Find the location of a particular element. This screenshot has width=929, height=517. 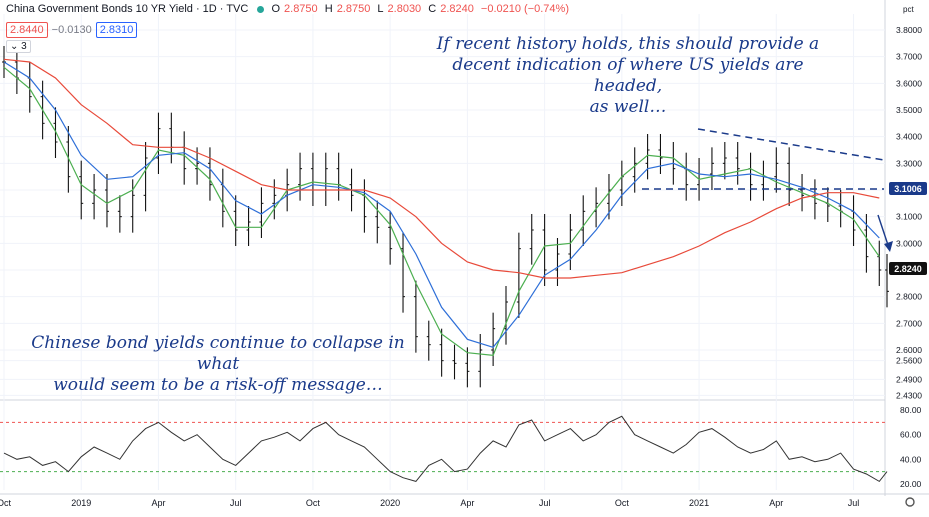

last-price-label-bg is located at coordinates (908, 268).